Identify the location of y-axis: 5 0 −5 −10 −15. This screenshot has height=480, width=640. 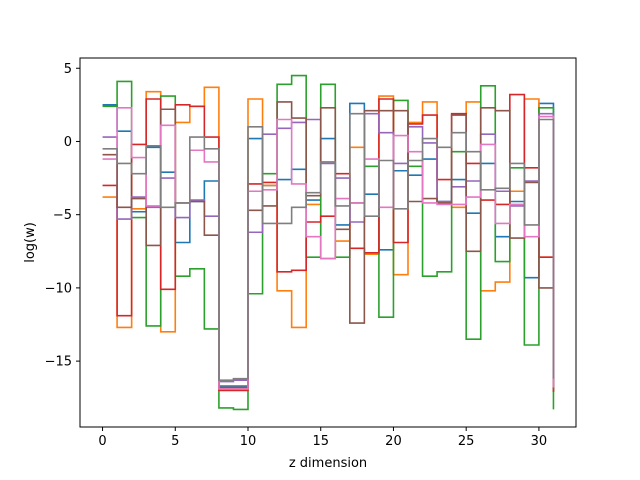
(62, 216).